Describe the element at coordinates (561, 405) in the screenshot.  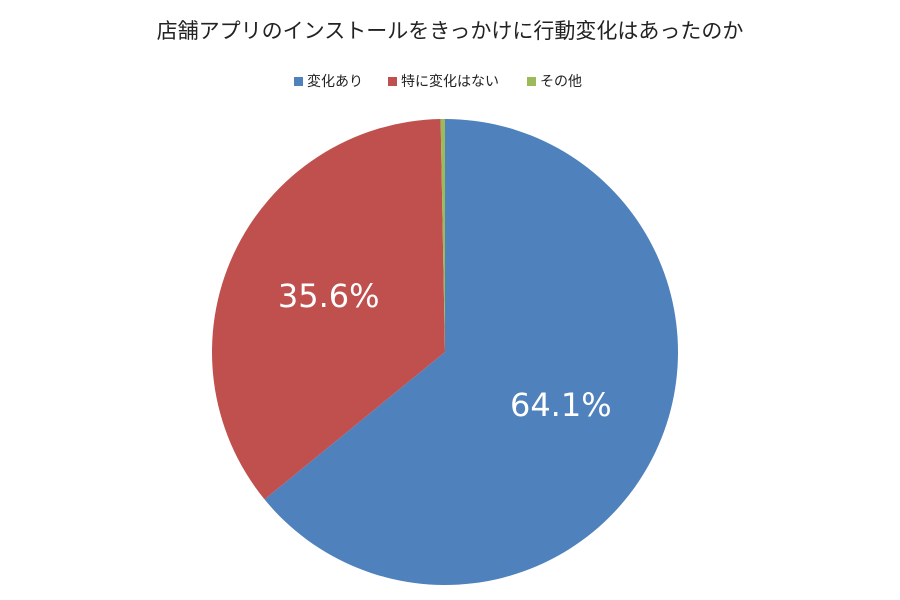
I see `data-label: 64.1%` at that location.